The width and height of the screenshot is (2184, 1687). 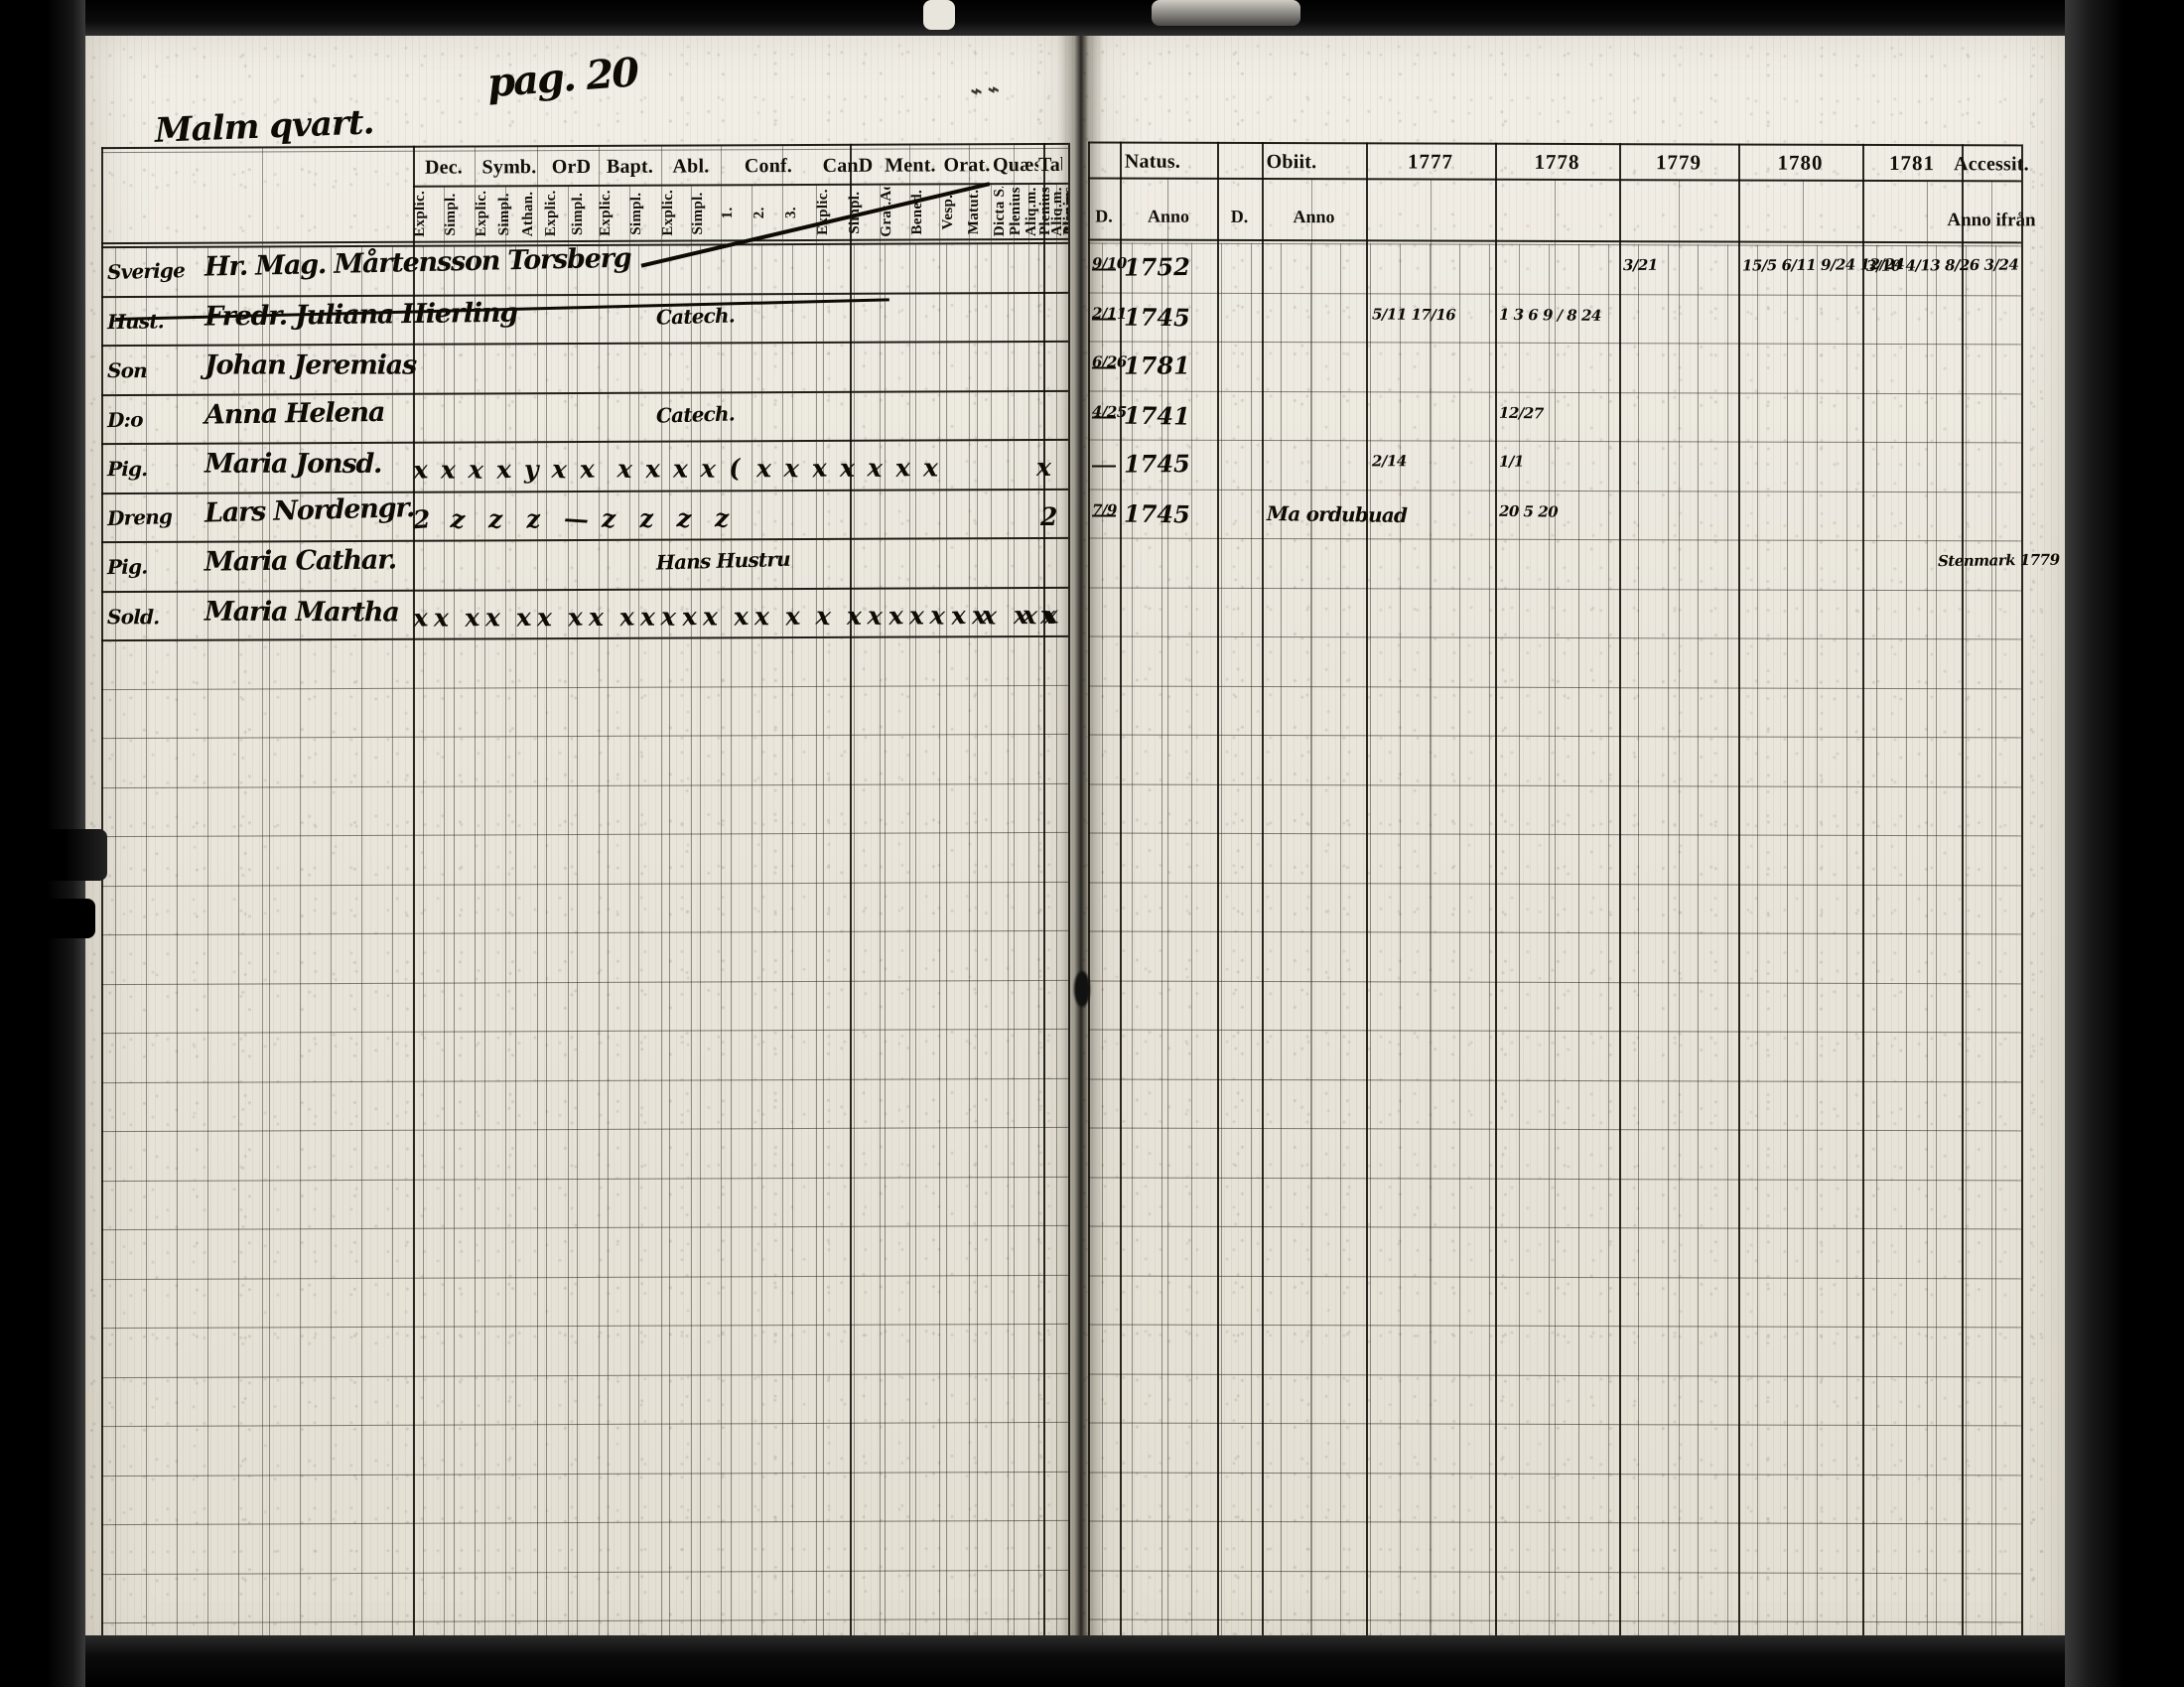 I want to click on cell-y1780: 15/5 6/11 9/24 12/24, so click(x=1823, y=265).